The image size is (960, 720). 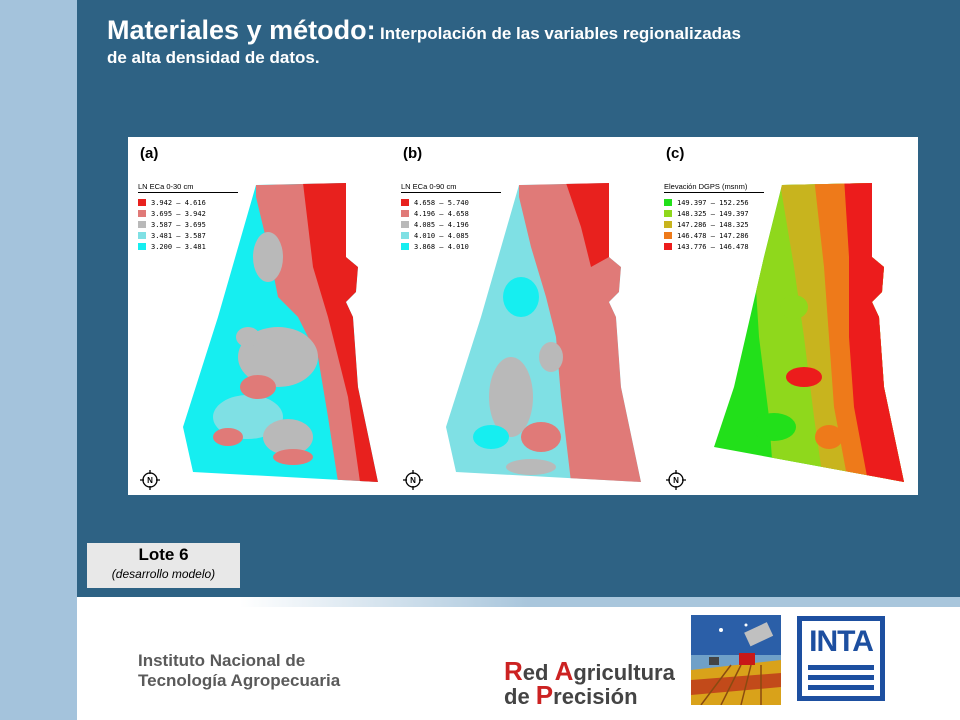 I want to click on precision-agriculture-photo, so click(x=736, y=660).